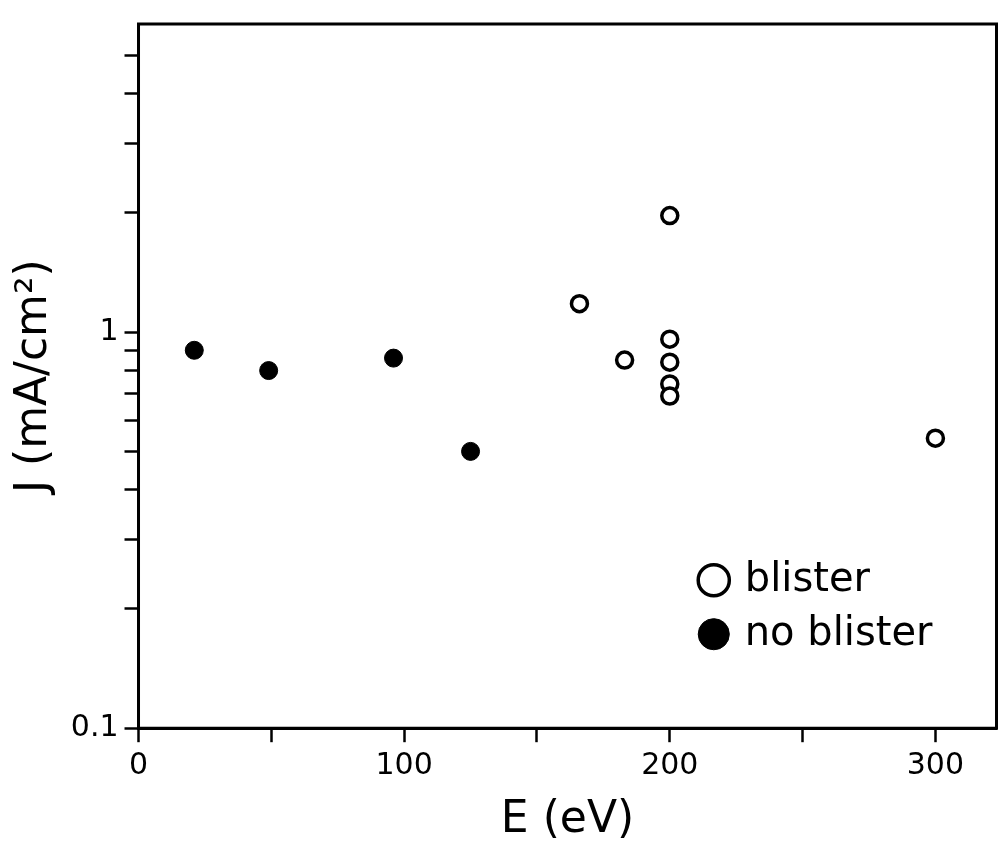  Describe the element at coordinates (567, 817) in the screenshot. I see `x-axis-title: E (eV)` at that location.